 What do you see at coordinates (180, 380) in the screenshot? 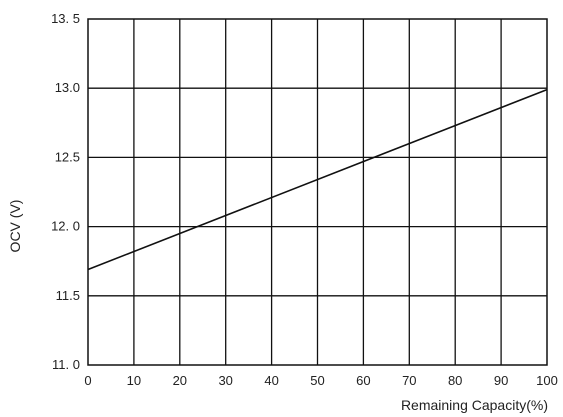
I see `x-tick-label: 20` at bounding box center [180, 380].